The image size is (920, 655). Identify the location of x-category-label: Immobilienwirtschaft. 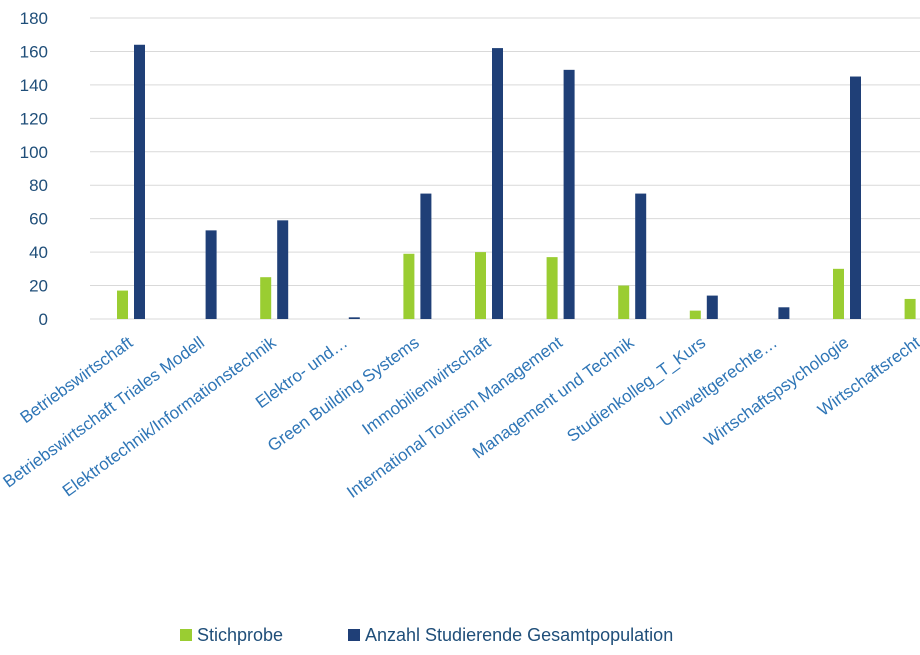
(427, 386).